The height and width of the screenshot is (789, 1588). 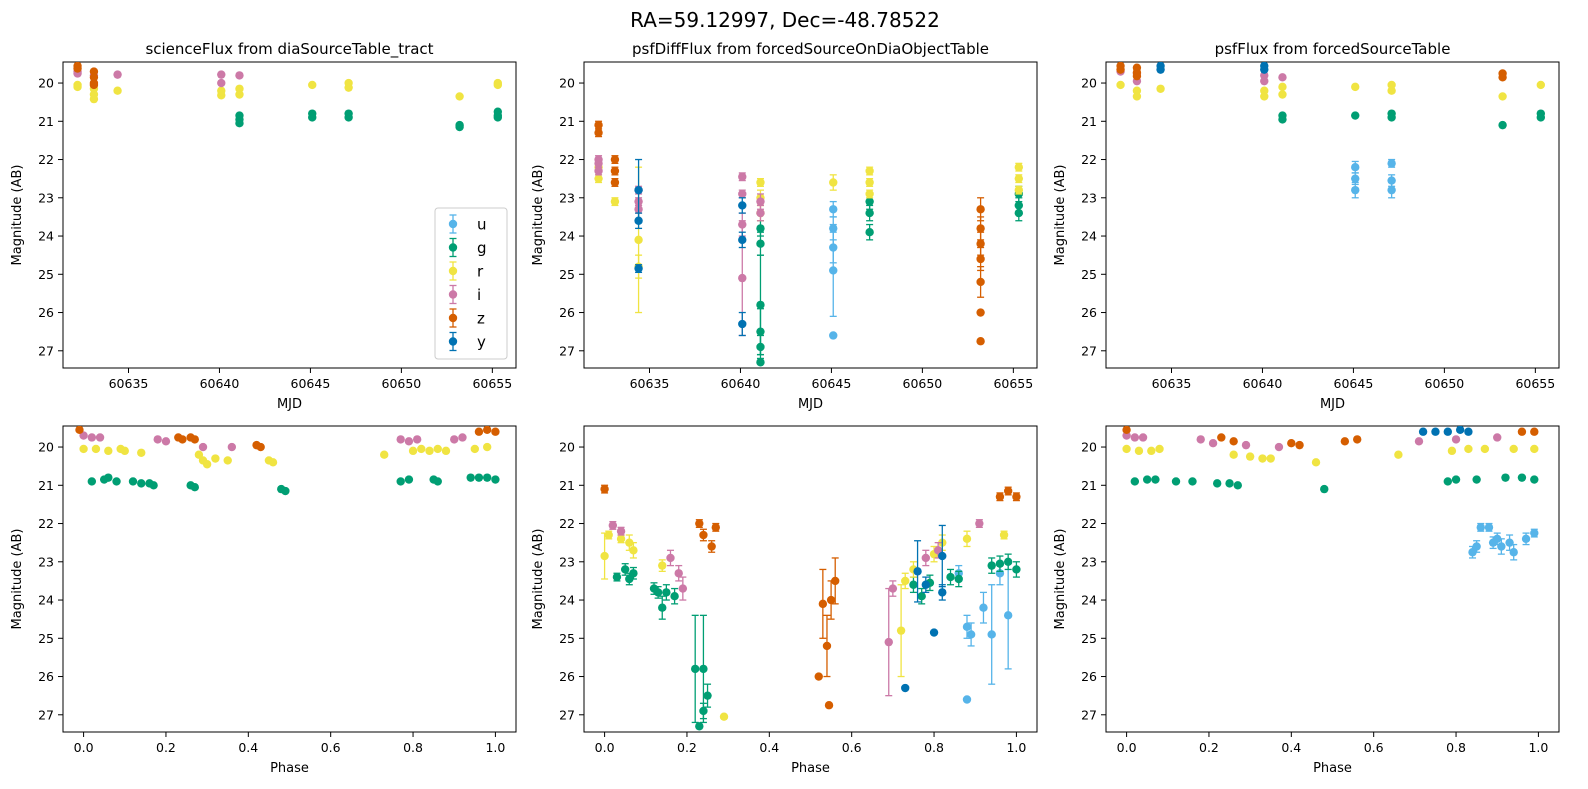 I want to click on series-i, so click(x=273, y=441).